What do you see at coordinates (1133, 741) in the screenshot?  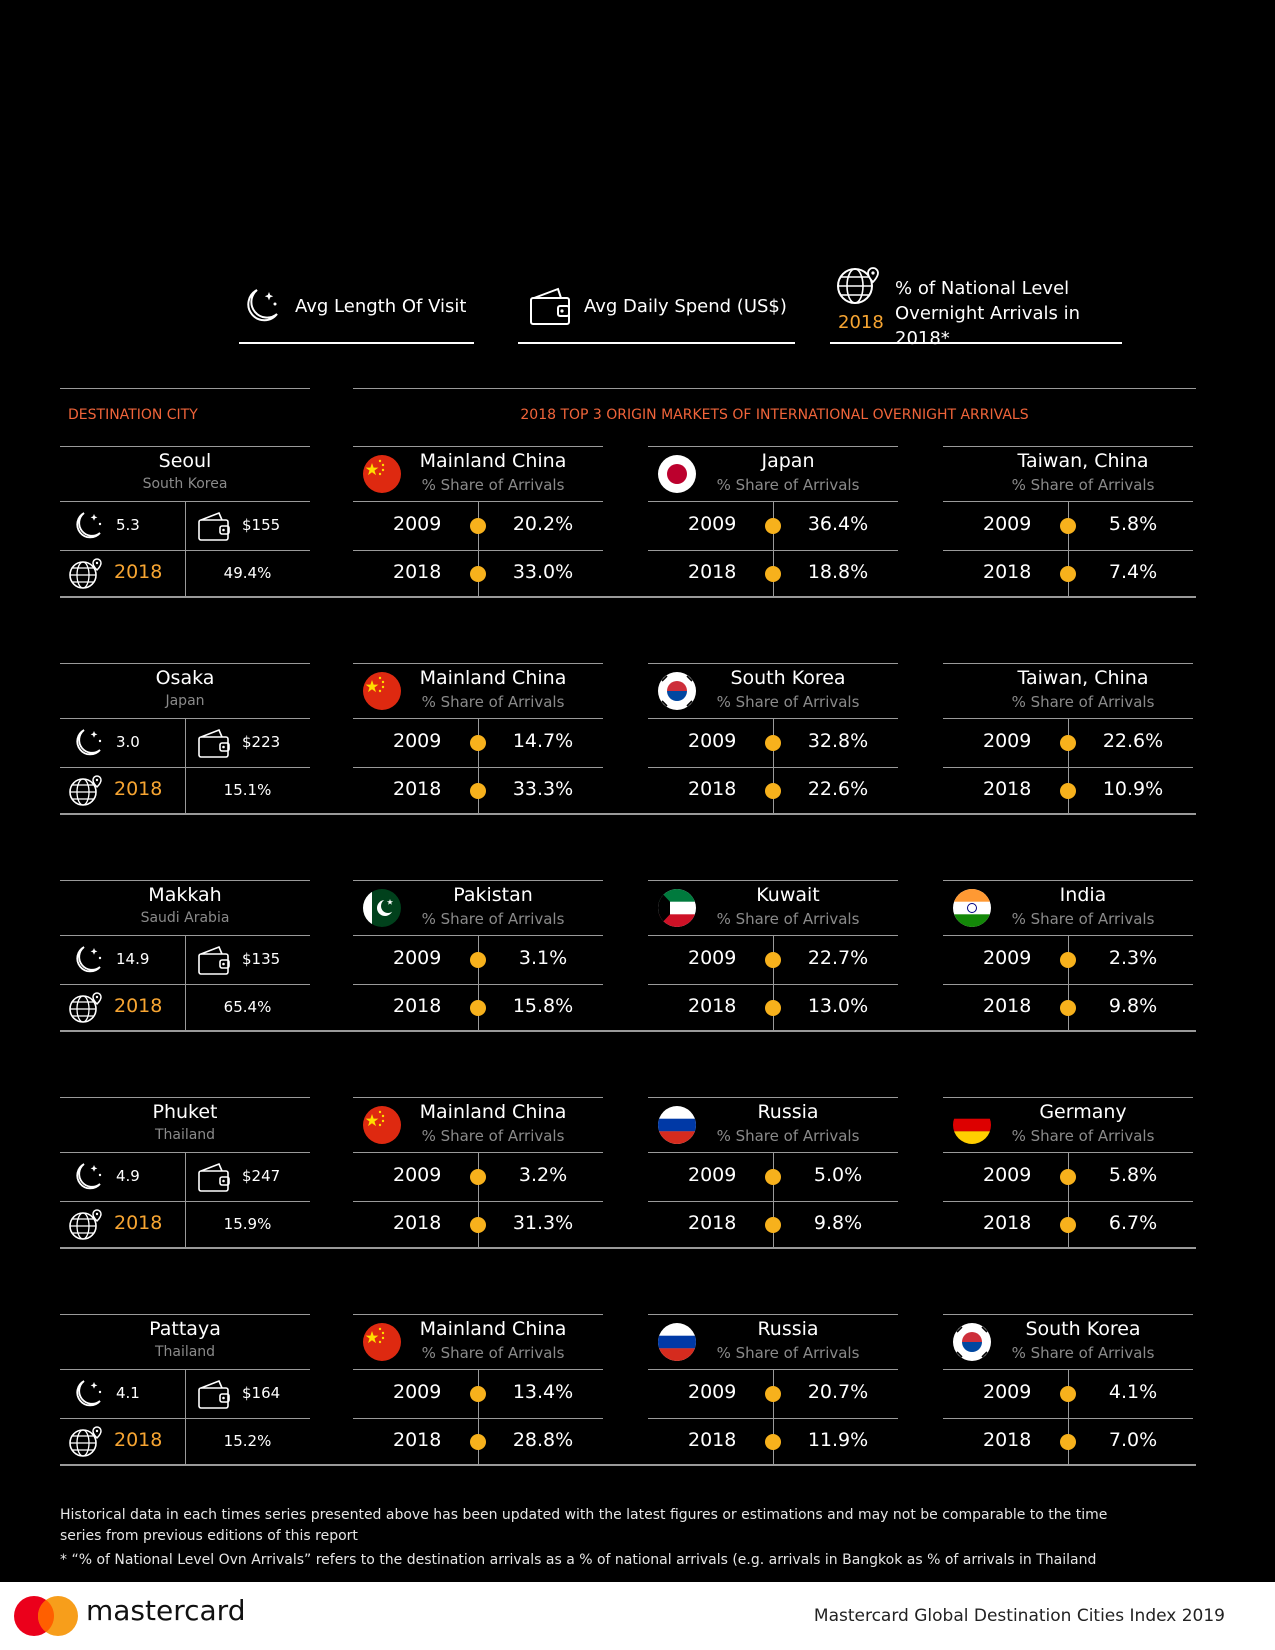 I see `share-2009-value: 22.6%` at bounding box center [1133, 741].